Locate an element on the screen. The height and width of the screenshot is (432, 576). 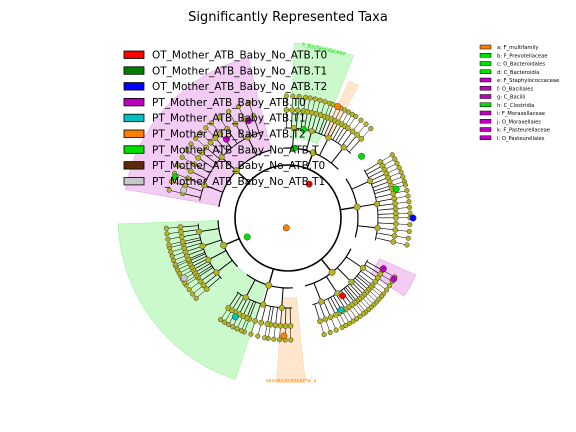
chart-title: Significantly Represented Taxa is located at coordinates (288, 17).